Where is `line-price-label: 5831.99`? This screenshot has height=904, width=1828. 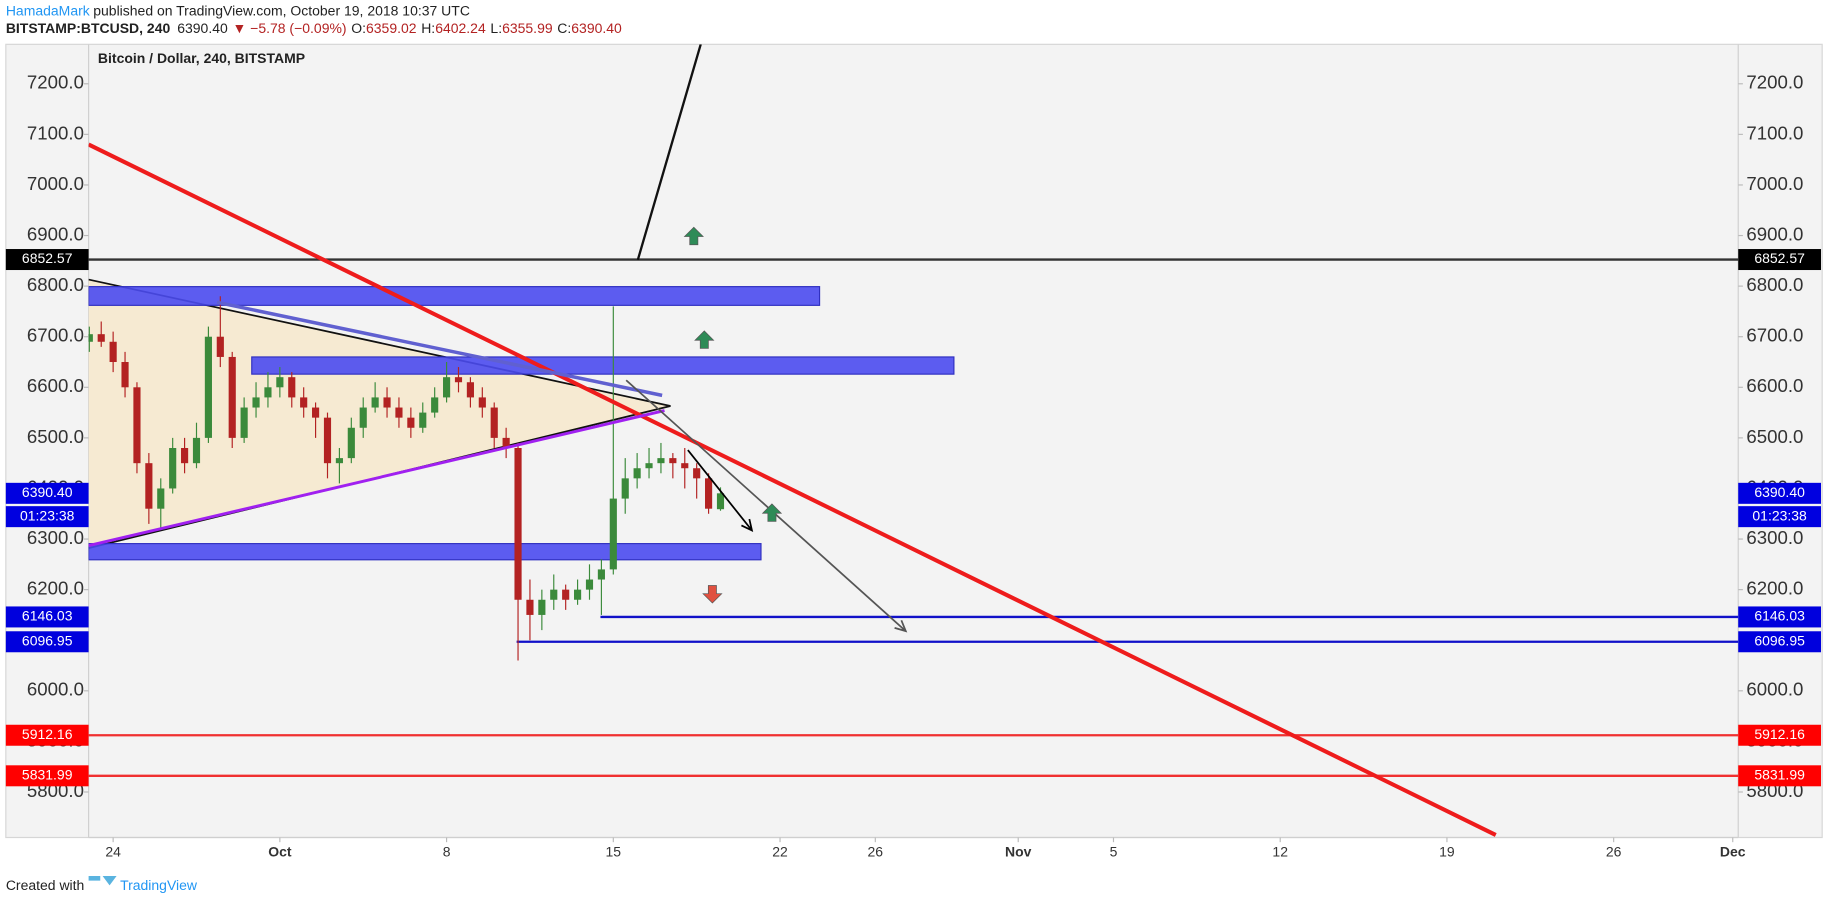 line-price-label: 5831.99 is located at coordinates (1779, 775).